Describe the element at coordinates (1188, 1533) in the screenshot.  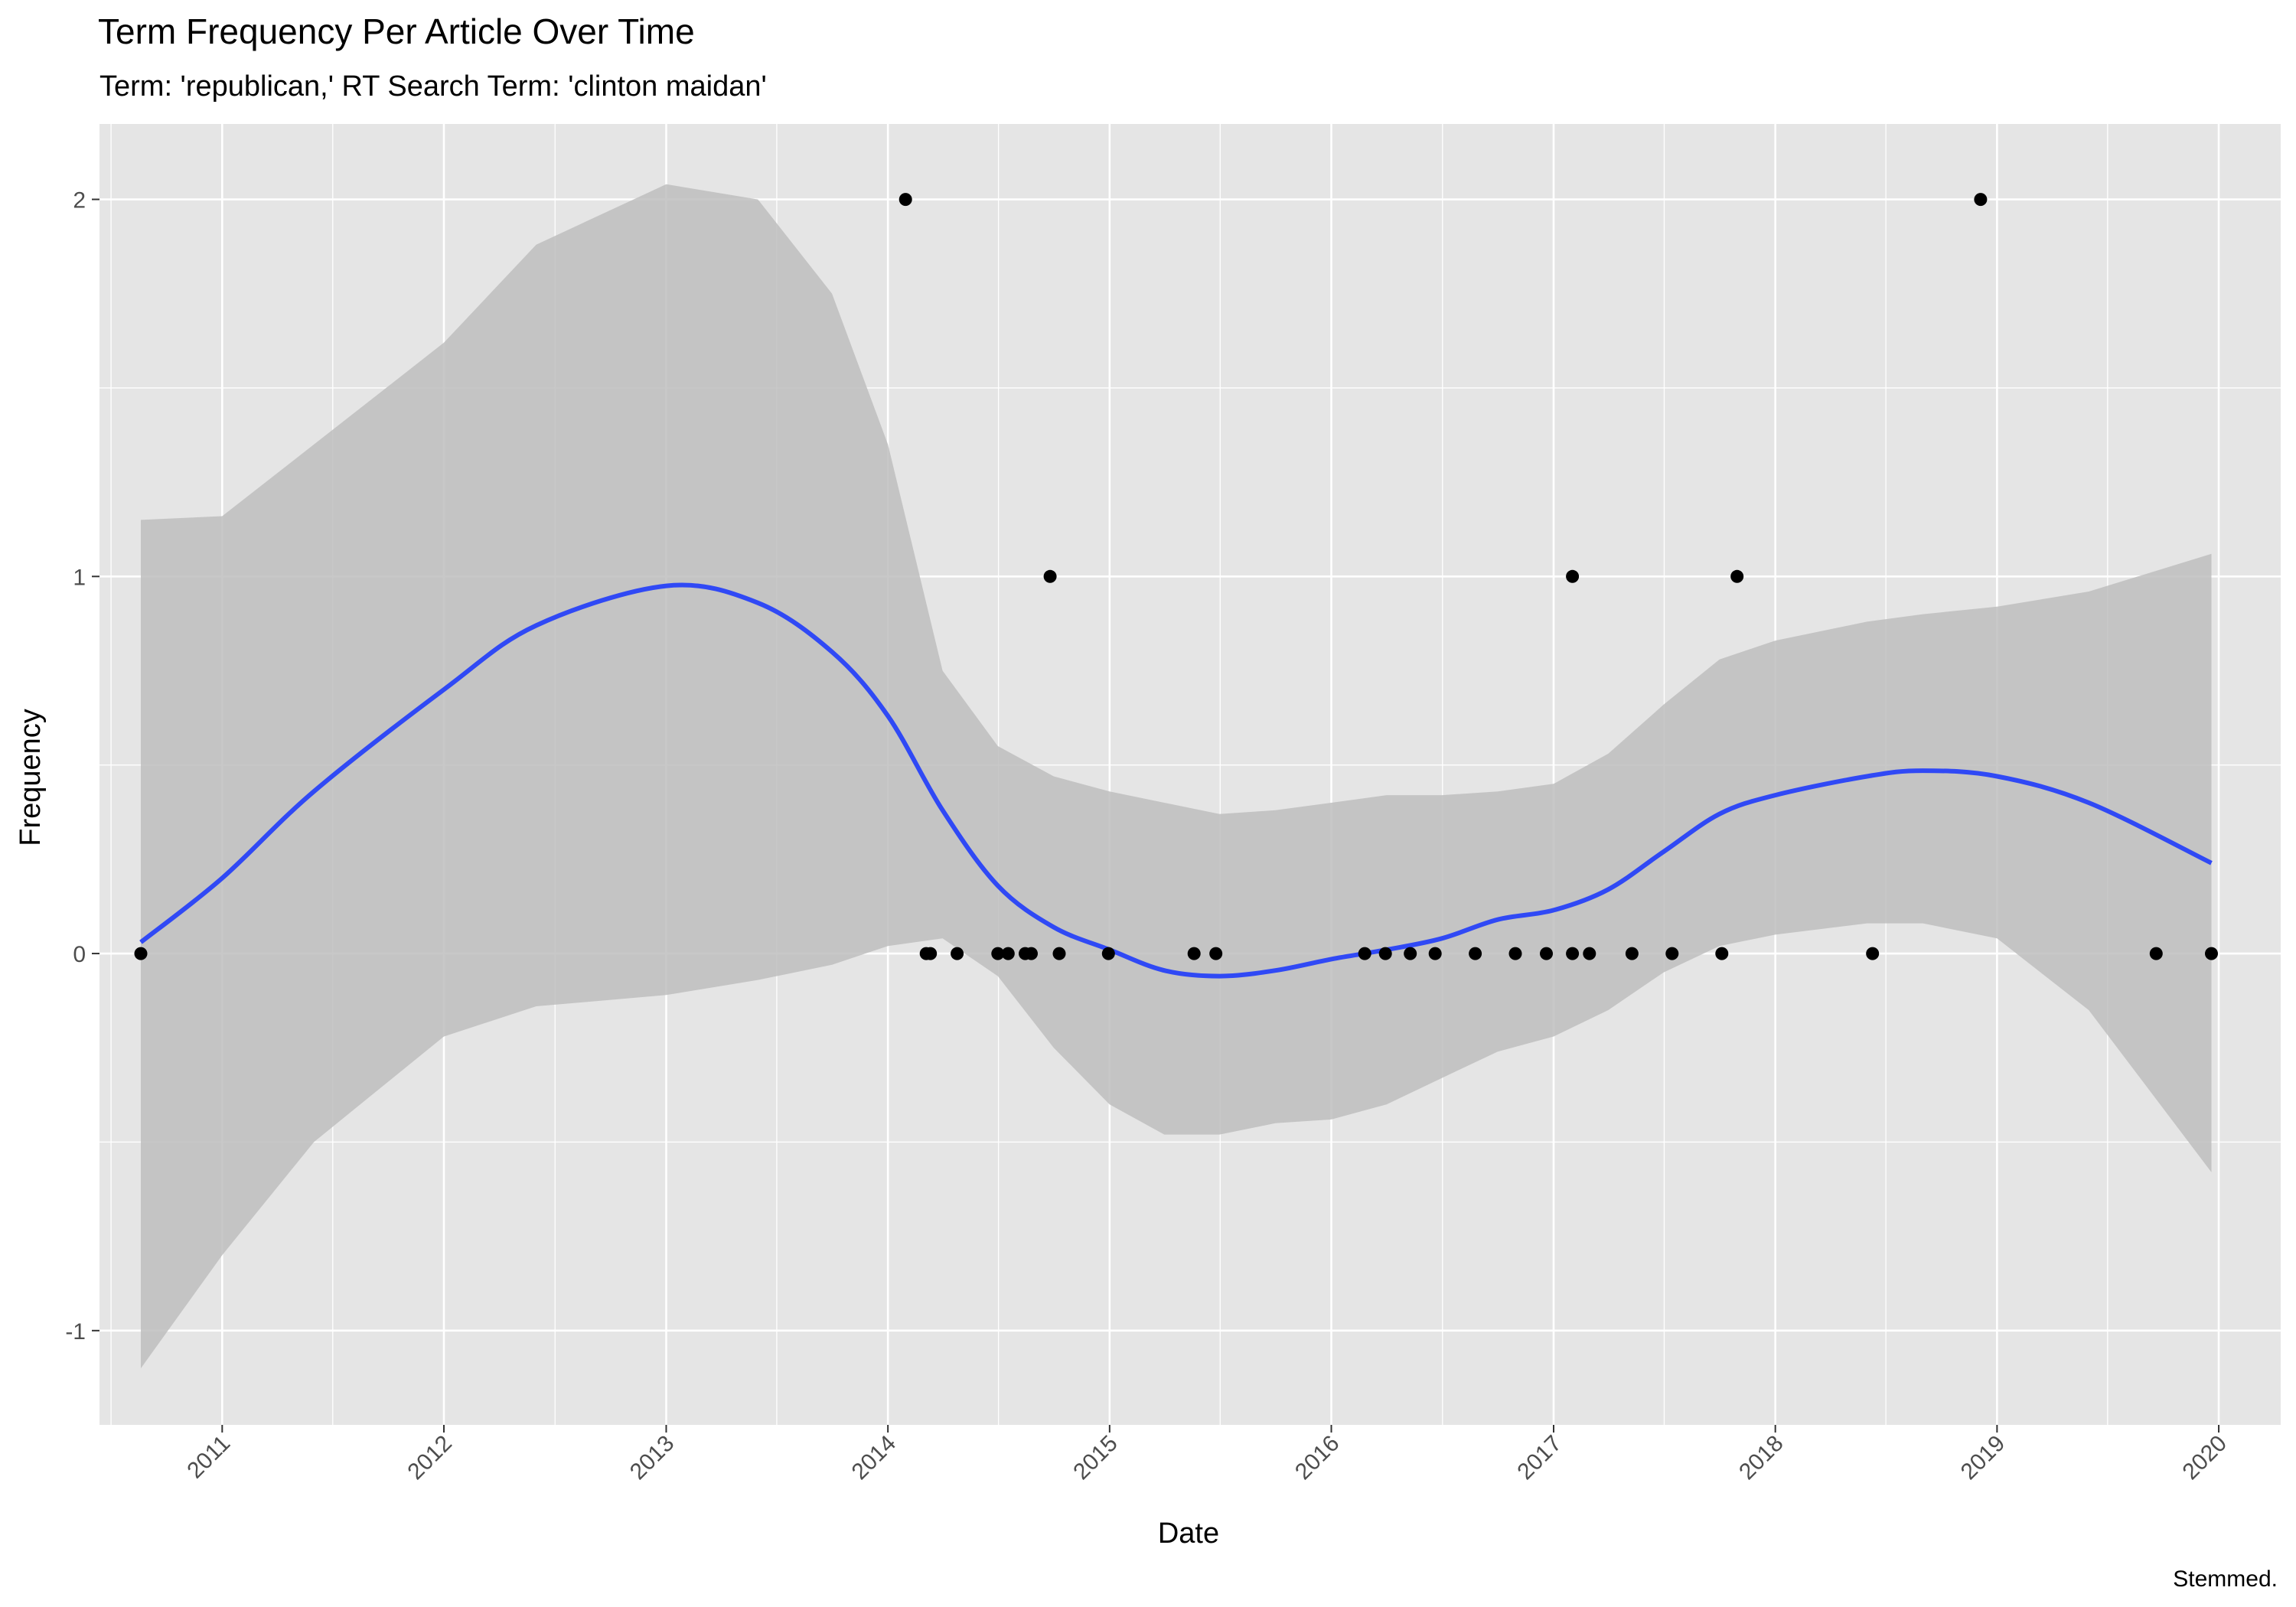
I see `x-axis-title: Date` at that location.